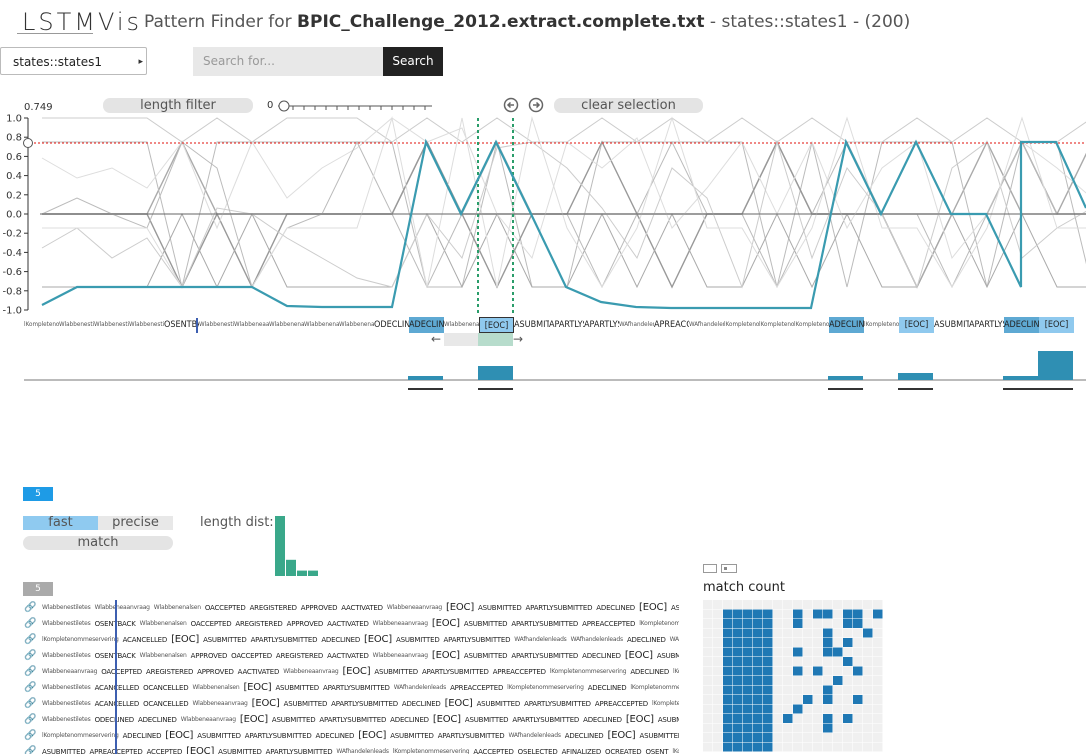  I want to click on selection-shift-right-icon: →, so click(518, 339).